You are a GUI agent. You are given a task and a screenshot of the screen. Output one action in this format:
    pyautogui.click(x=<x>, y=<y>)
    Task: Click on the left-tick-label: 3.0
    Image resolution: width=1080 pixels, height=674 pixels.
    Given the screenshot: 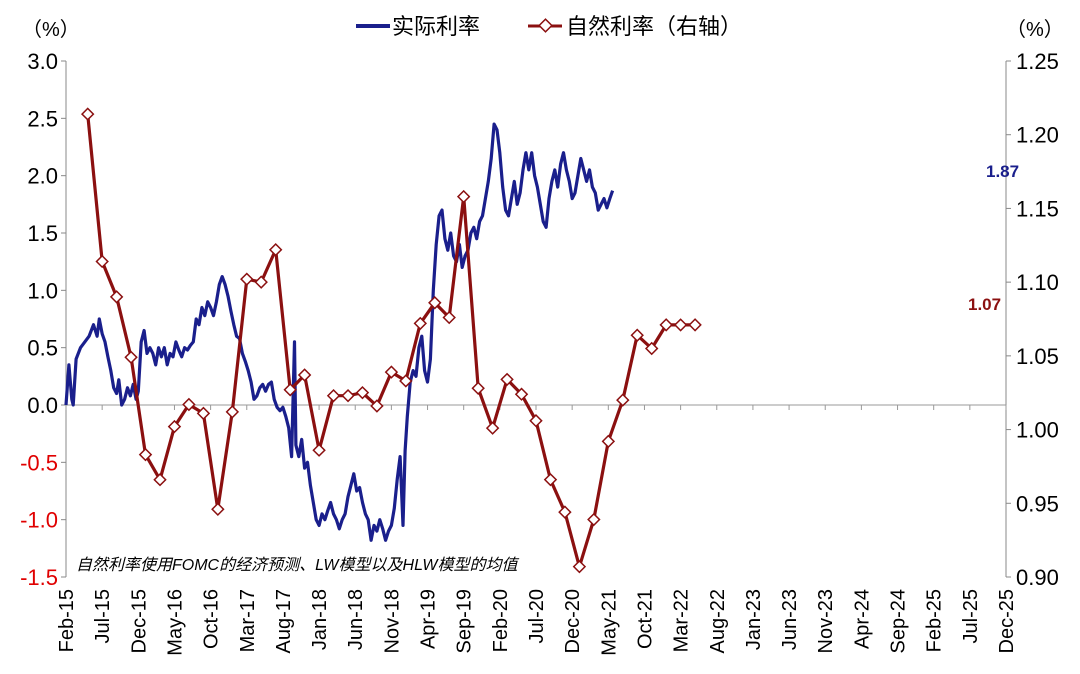 What is the action you would take?
    pyautogui.click(x=42, y=61)
    